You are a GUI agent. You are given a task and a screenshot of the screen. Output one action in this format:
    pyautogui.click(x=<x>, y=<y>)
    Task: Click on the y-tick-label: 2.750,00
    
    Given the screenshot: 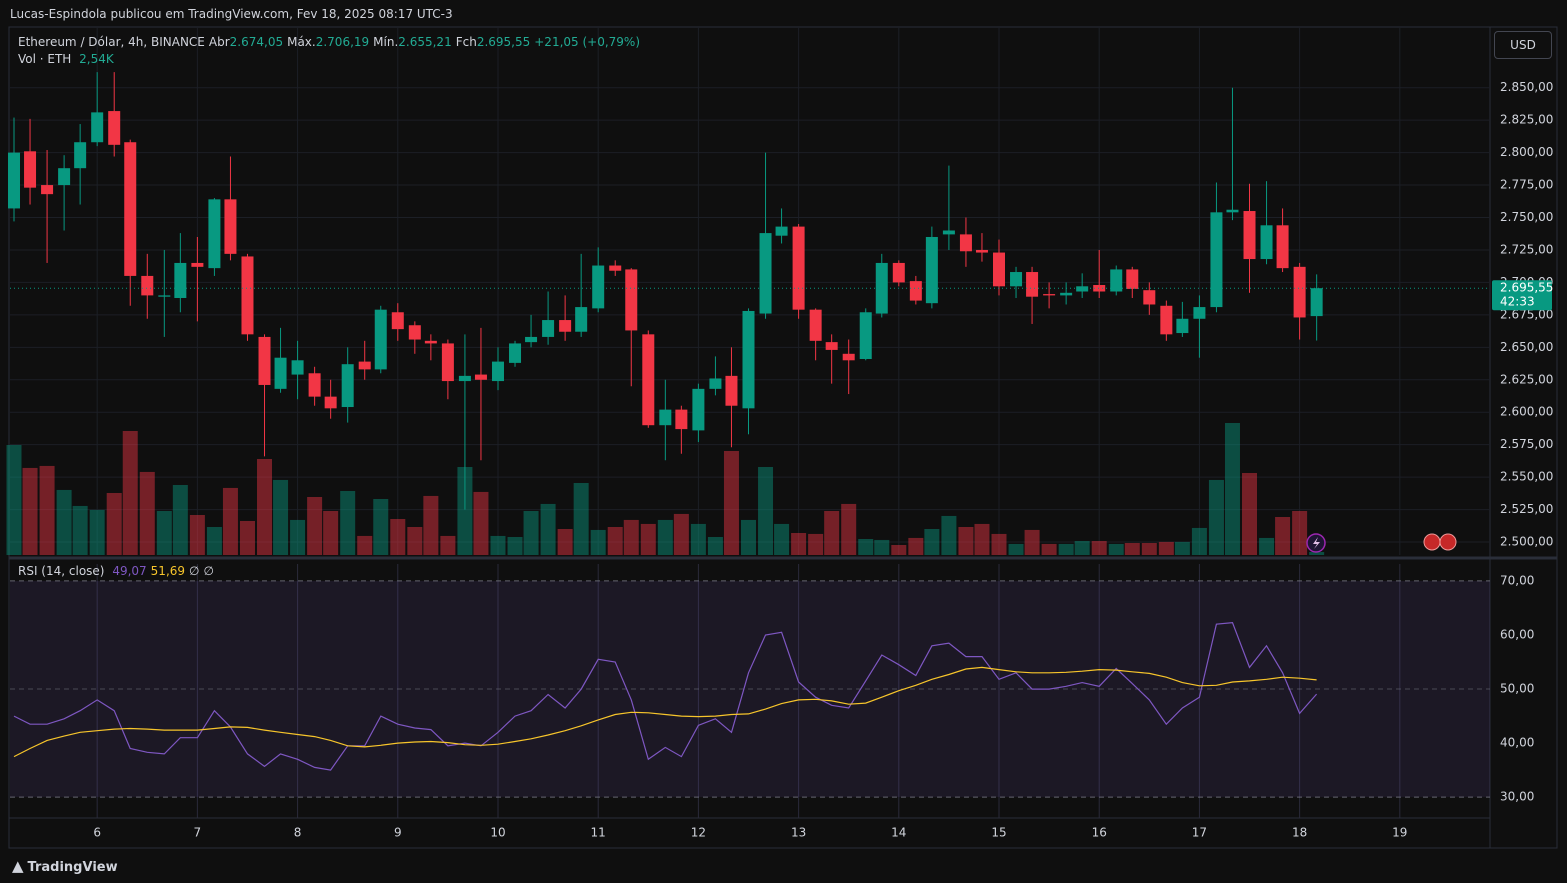 What is the action you would take?
    pyautogui.click(x=1526, y=217)
    